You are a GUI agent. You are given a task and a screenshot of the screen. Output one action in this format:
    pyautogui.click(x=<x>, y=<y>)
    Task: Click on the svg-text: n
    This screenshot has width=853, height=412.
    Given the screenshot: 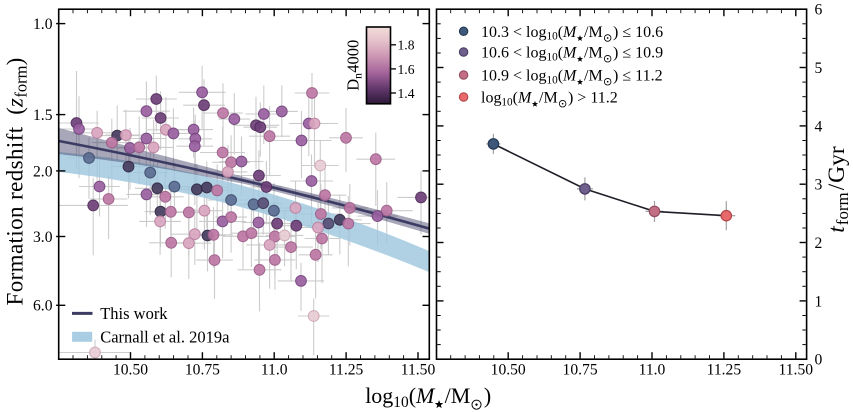 What is the action you would take?
    pyautogui.click(x=359, y=76)
    